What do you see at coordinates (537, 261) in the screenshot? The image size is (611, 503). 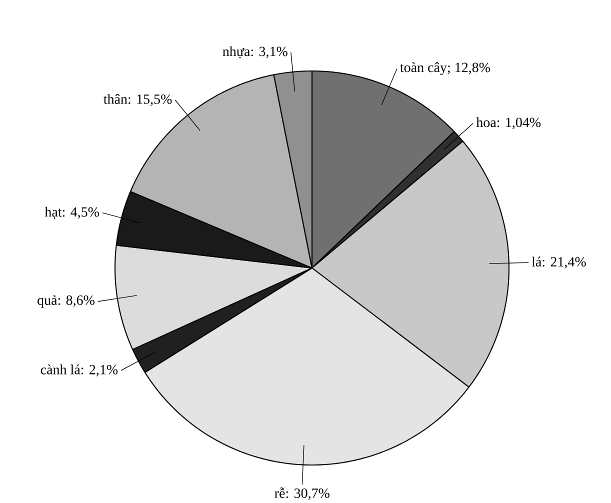 I see `slice-label: lá` at bounding box center [537, 261].